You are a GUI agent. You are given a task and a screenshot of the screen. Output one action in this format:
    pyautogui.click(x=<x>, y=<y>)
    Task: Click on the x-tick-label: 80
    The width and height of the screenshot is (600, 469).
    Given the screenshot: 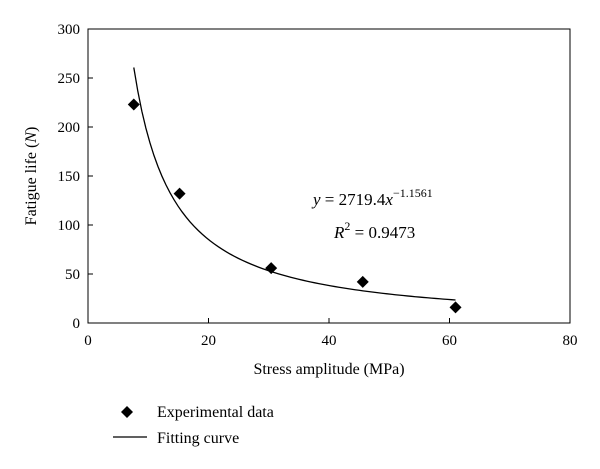 What is the action you would take?
    pyautogui.click(x=570, y=341)
    